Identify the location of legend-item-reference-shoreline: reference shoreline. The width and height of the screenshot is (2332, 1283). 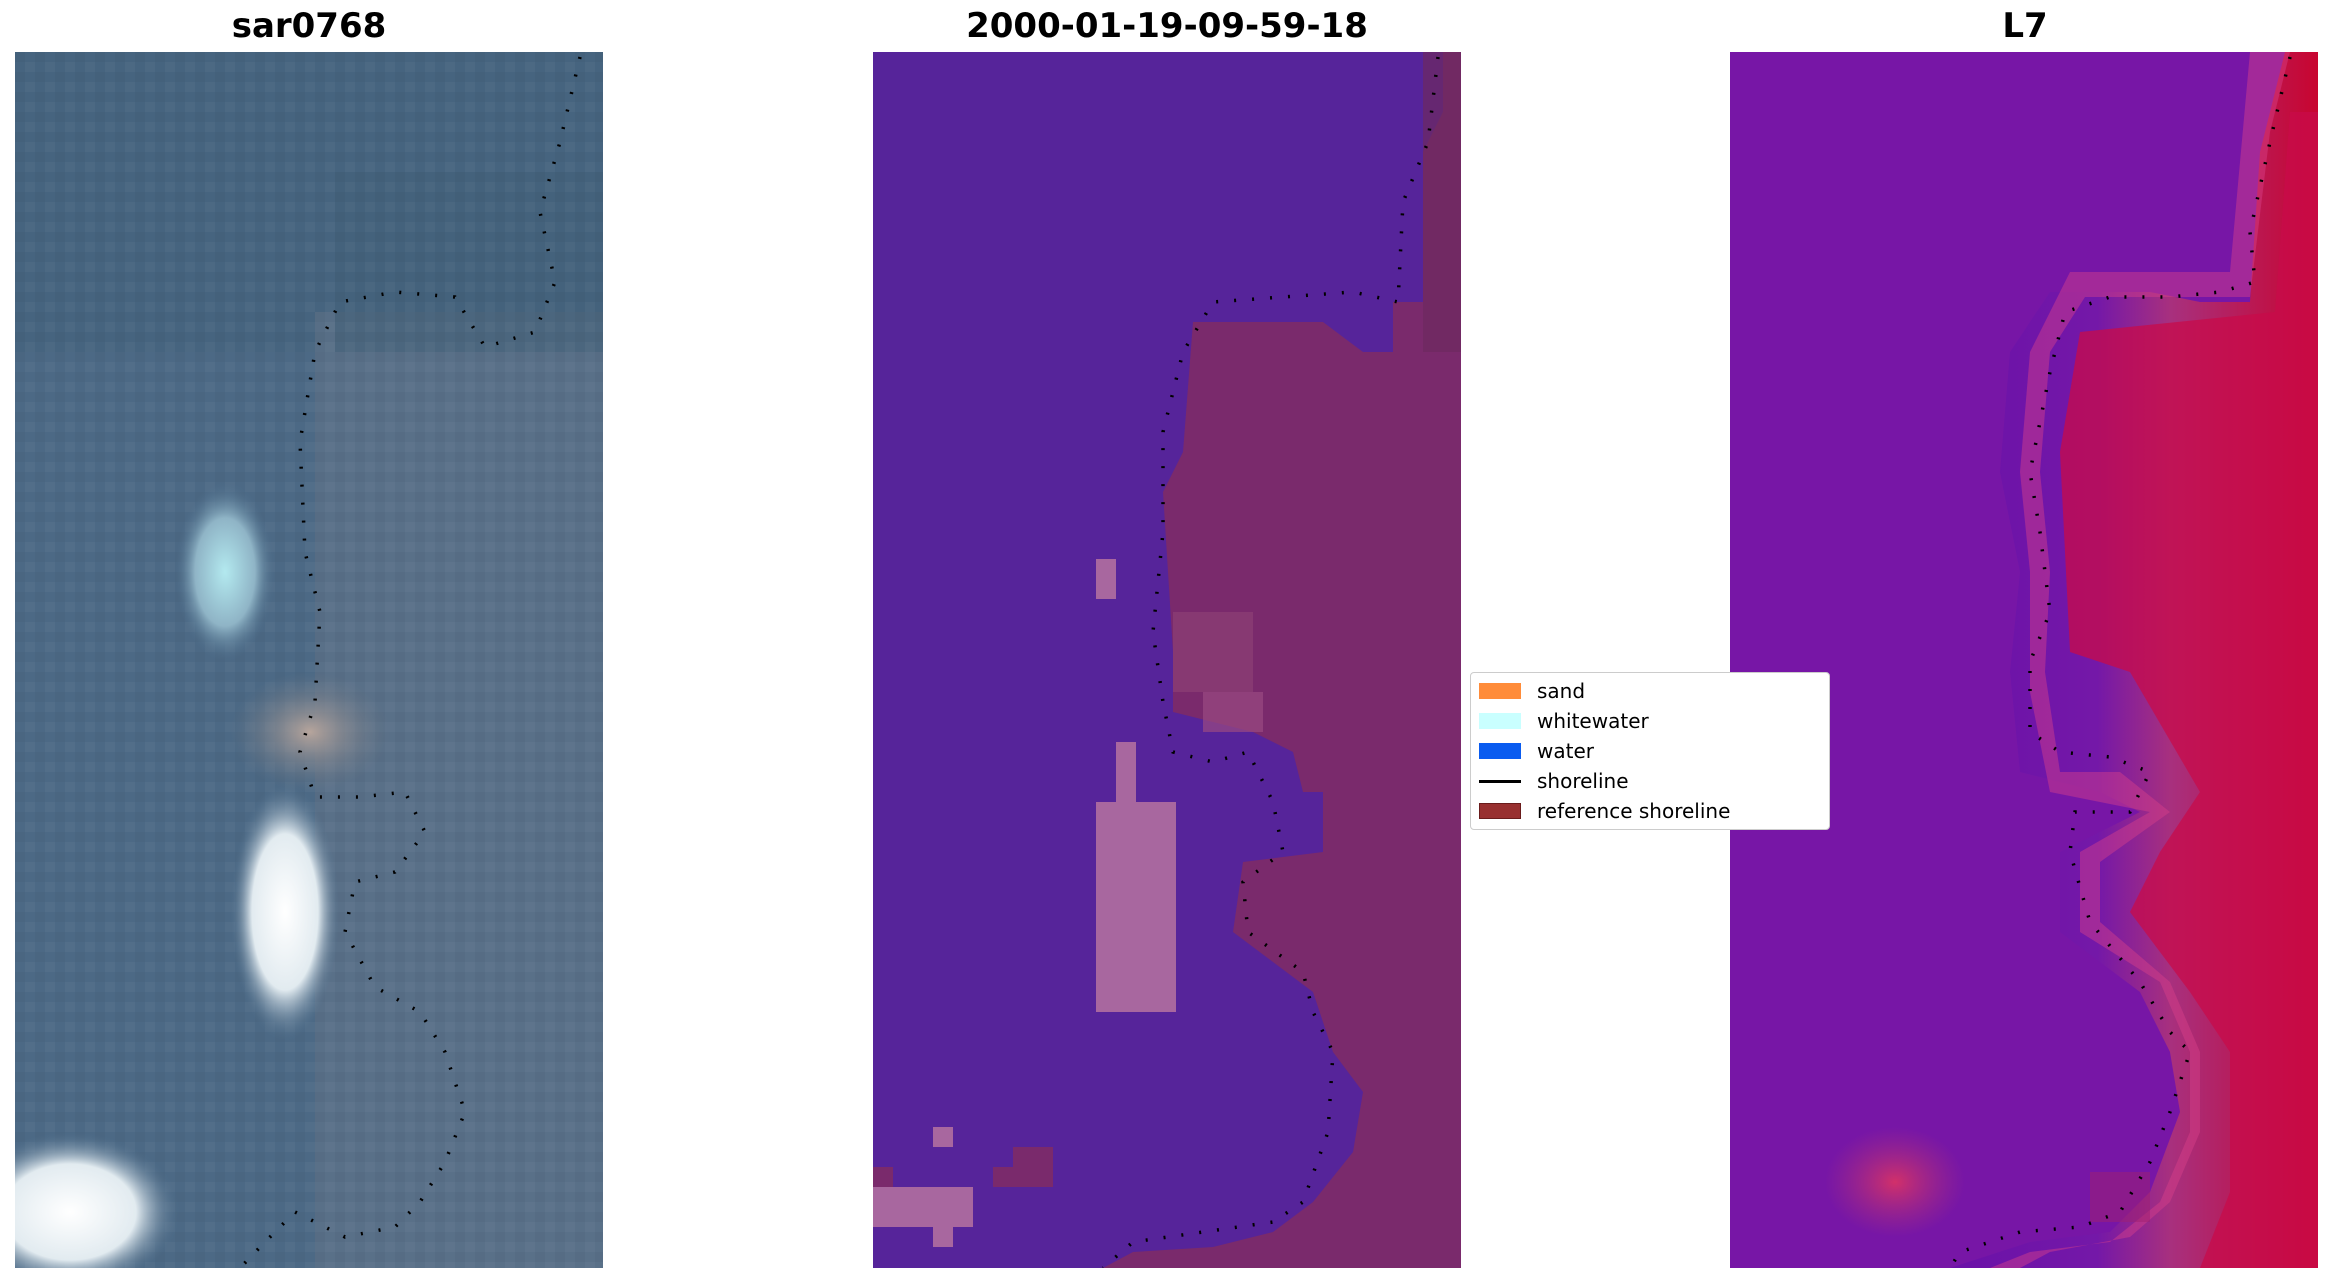
(1604, 811).